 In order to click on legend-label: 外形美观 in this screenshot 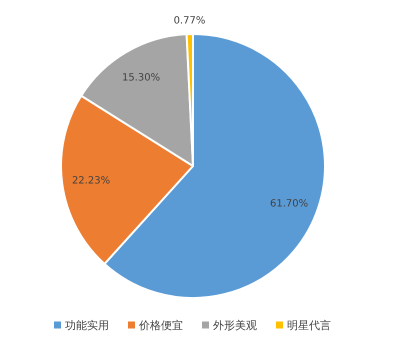, I will do `click(235, 325)`.